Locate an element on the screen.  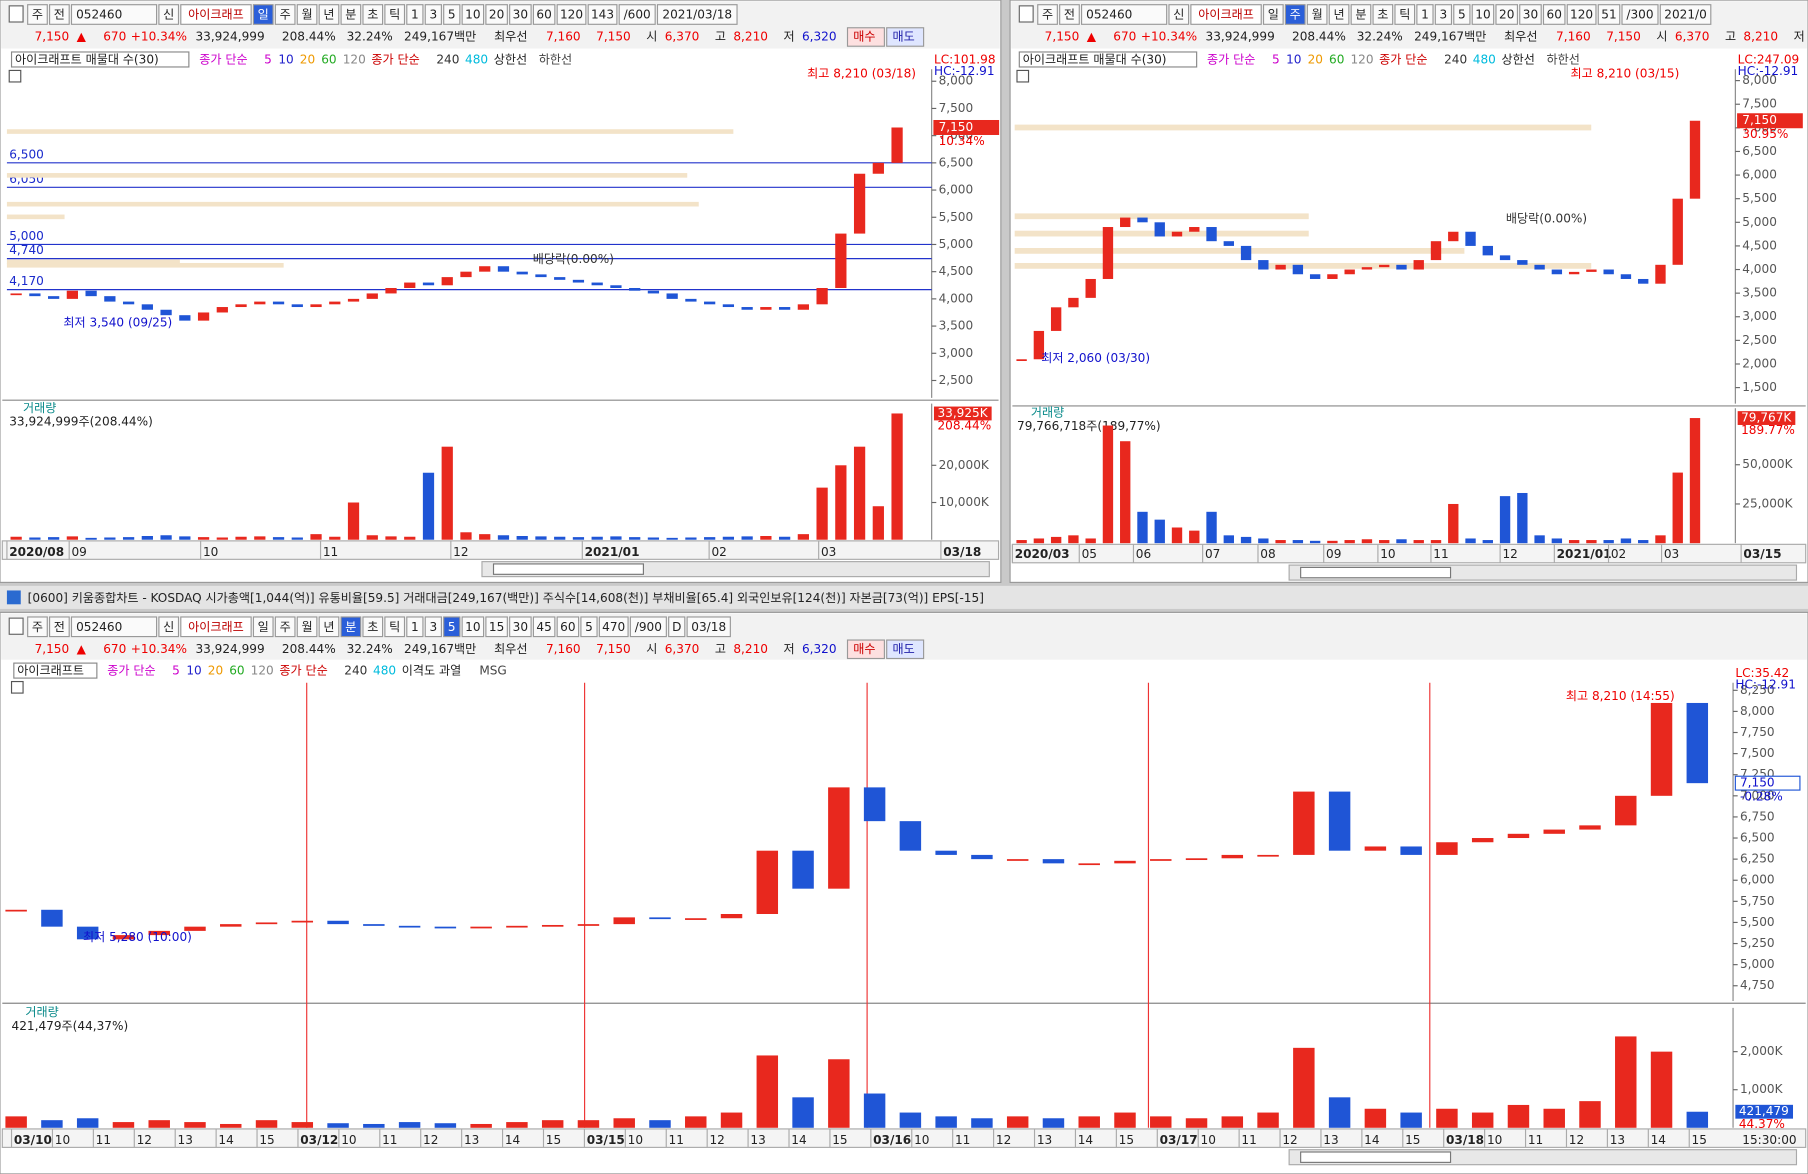
toolbar-label: 전 is located at coordinates (1069, 15).